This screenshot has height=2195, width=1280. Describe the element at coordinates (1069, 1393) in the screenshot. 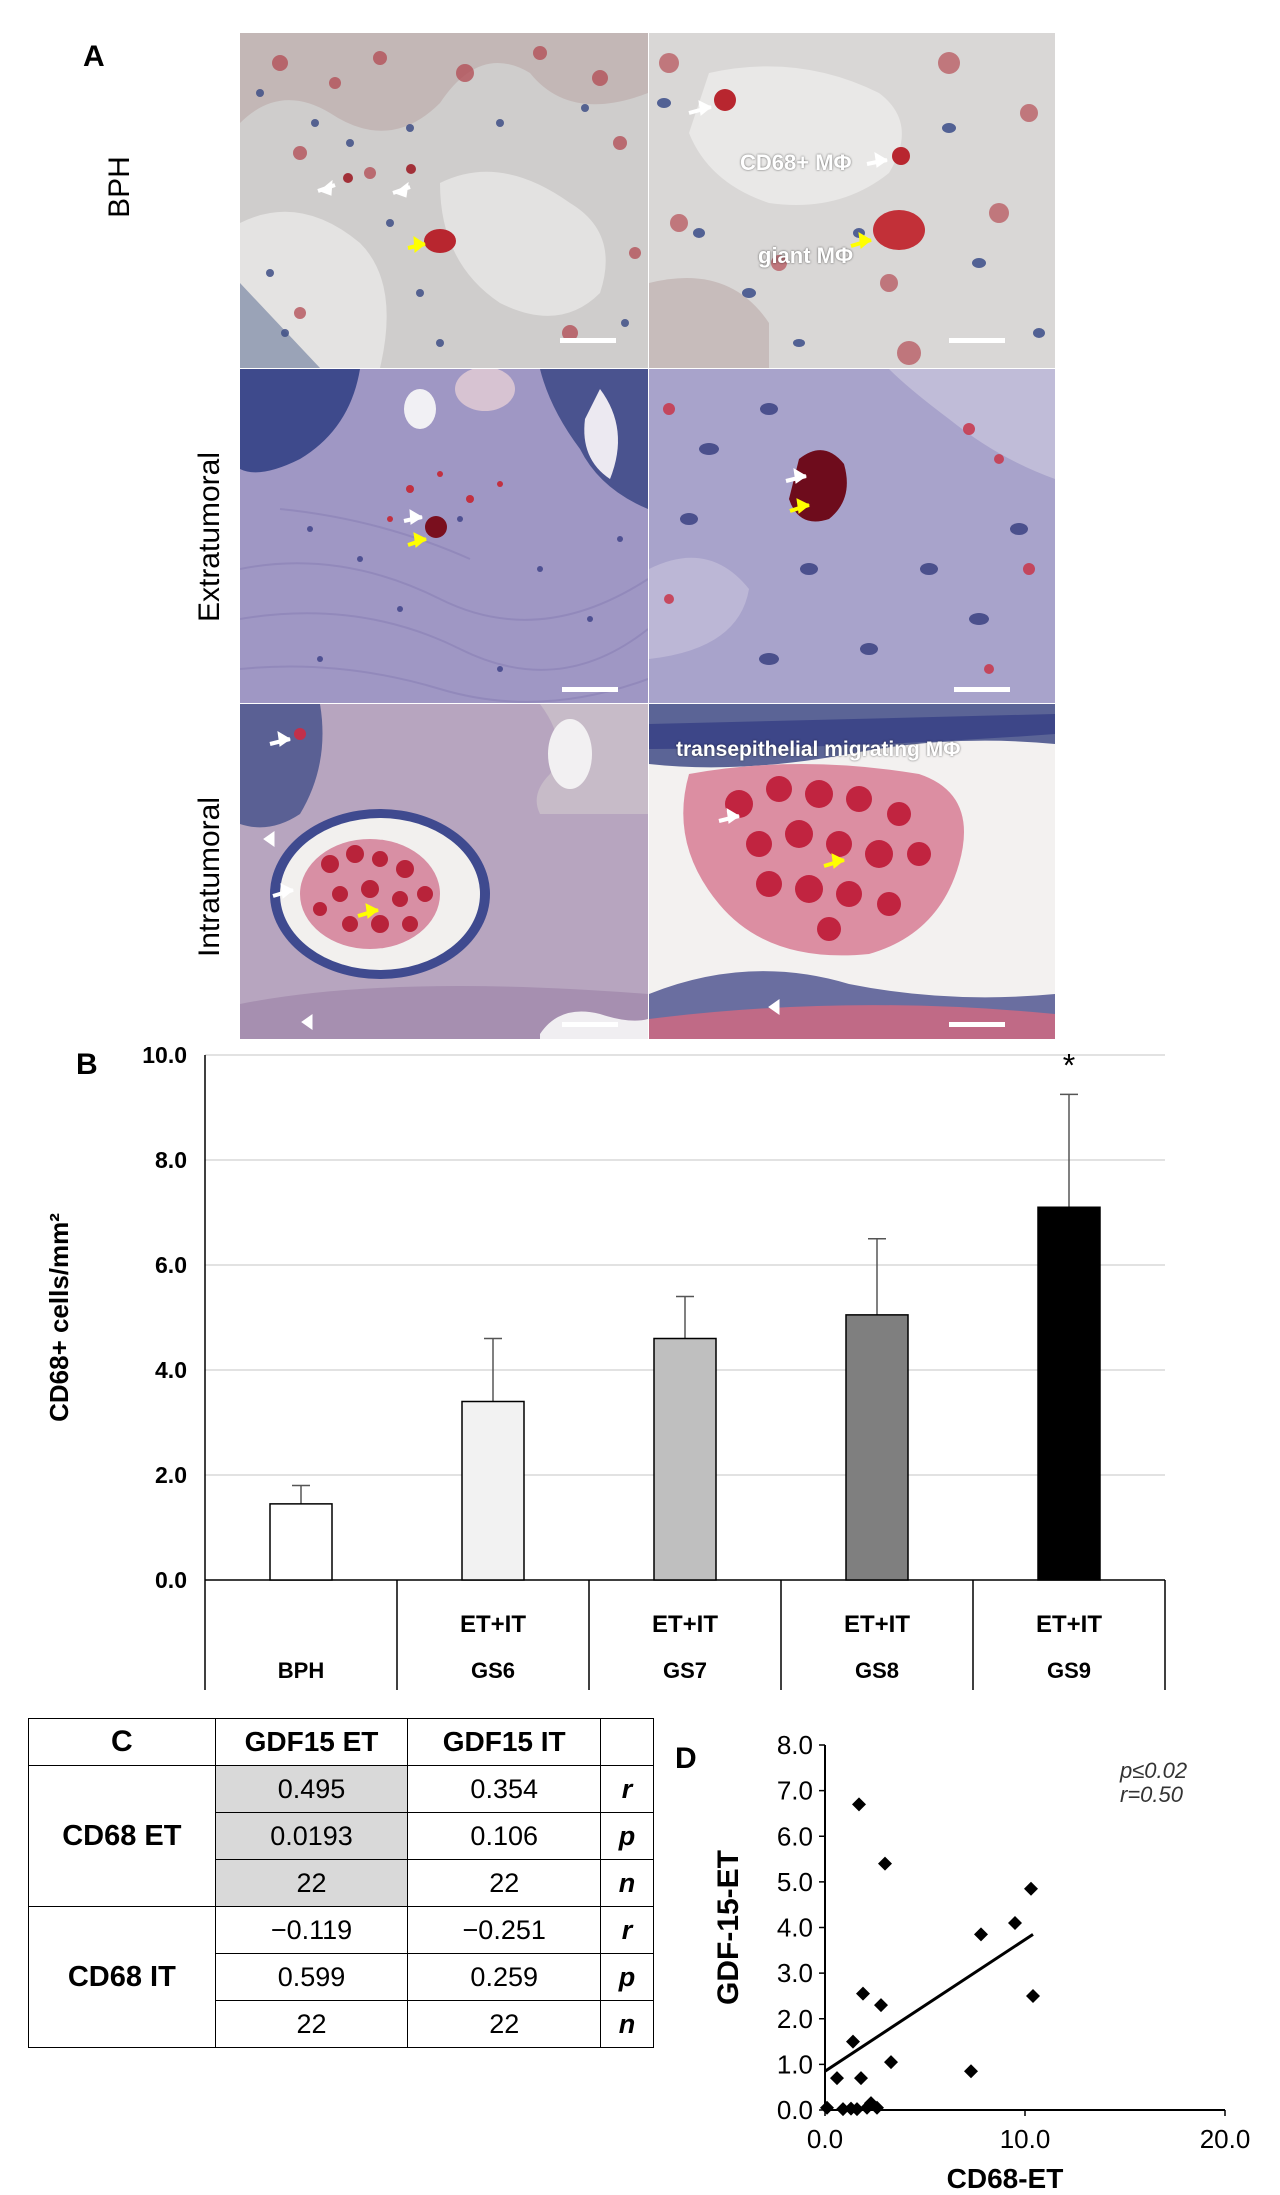

I see `bar-gs9` at that location.